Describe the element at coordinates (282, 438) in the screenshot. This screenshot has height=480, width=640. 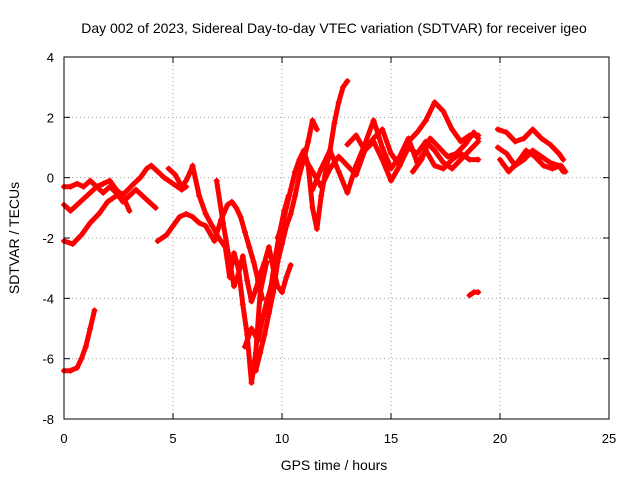
I see `x-tick-label: 10` at that location.